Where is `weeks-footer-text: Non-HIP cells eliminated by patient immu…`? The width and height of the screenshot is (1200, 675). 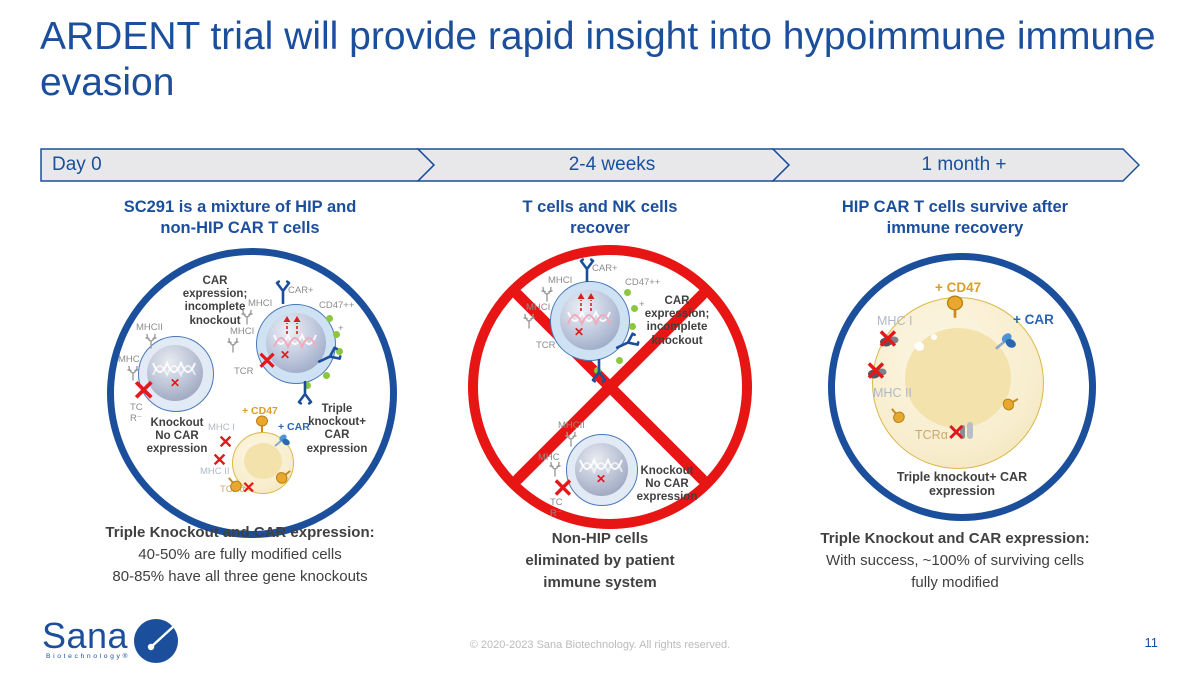 weeks-footer-text: Non-HIP cells eliminated by patient immu… is located at coordinates (600, 561).